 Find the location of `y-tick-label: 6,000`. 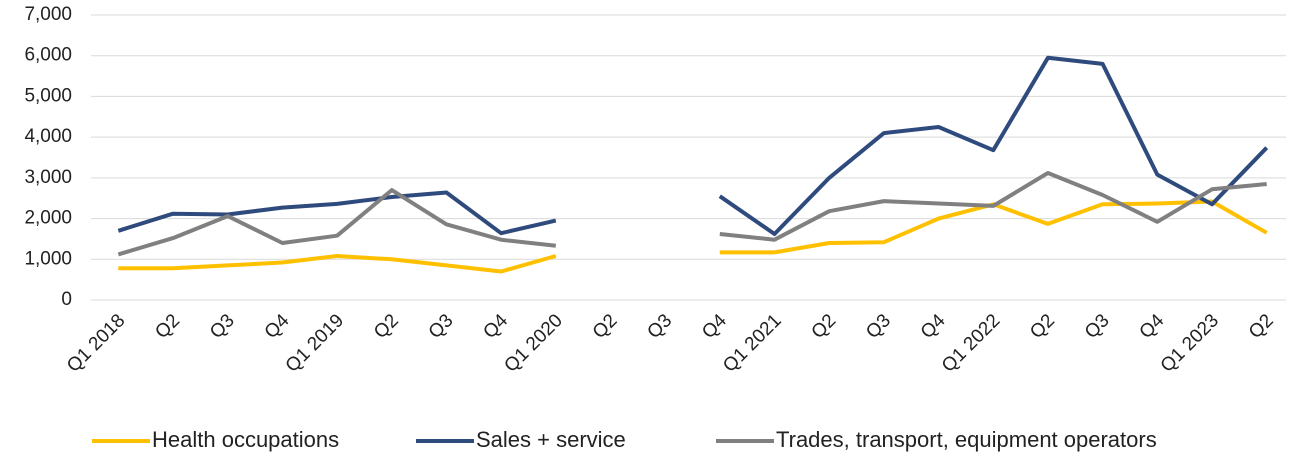

y-tick-label: 6,000 is located at coordinates (48, 55).